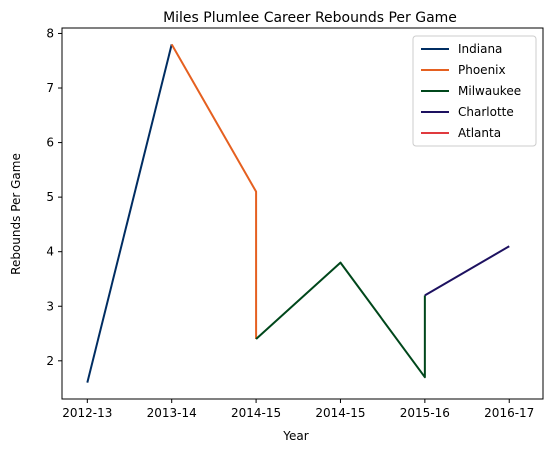 The width and height of the screenshot is (557, 457). Describe the element at coordinates (50, 33) in the screenshot. I see `y-tick-label: 8` at that location.